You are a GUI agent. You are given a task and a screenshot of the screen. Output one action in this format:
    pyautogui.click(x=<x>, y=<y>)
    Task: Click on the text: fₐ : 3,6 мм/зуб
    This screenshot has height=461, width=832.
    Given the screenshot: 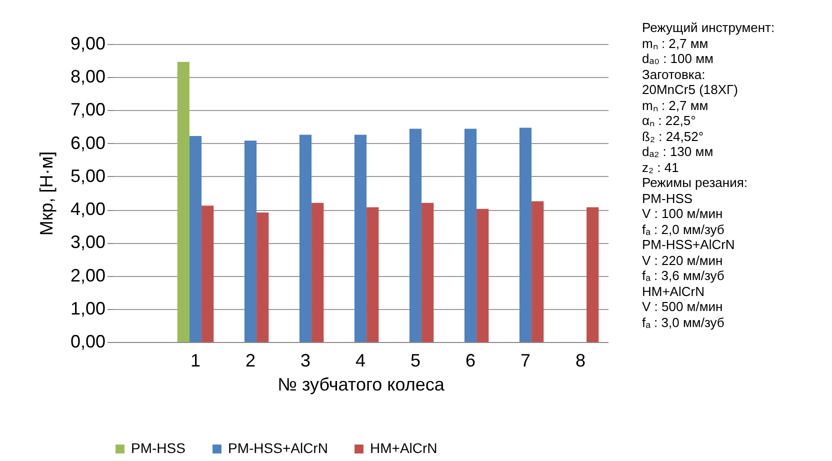 What is the action you would take?
    pyautogui.click(x=684, y=276)
    